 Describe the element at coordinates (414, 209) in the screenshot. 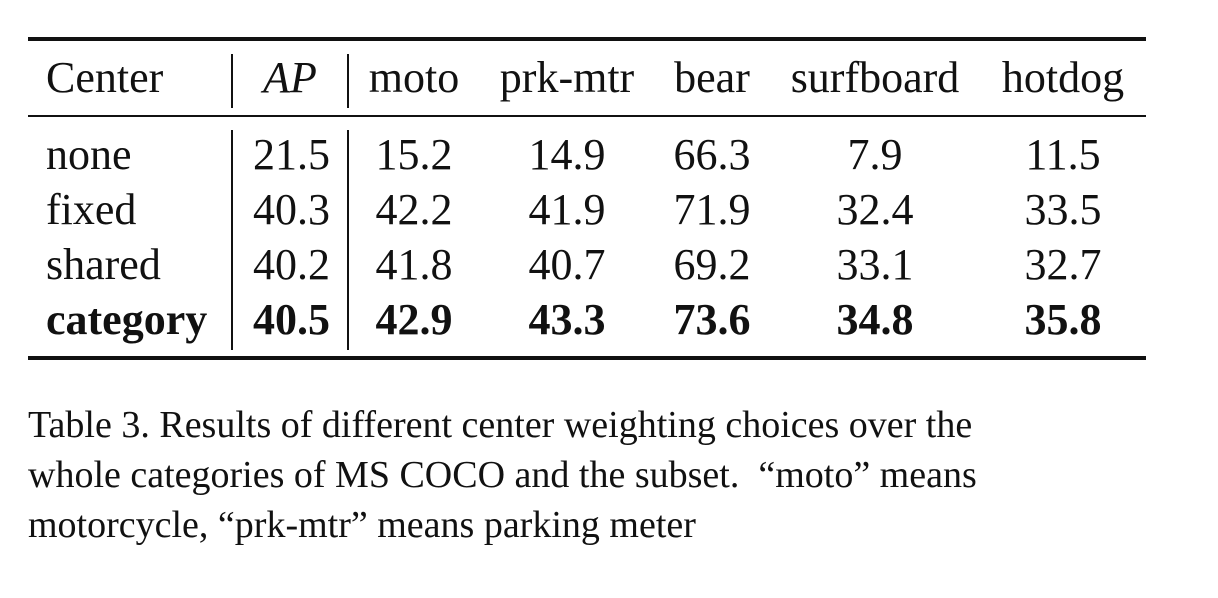

I see `table-cell-moto: 42.2` at that location.